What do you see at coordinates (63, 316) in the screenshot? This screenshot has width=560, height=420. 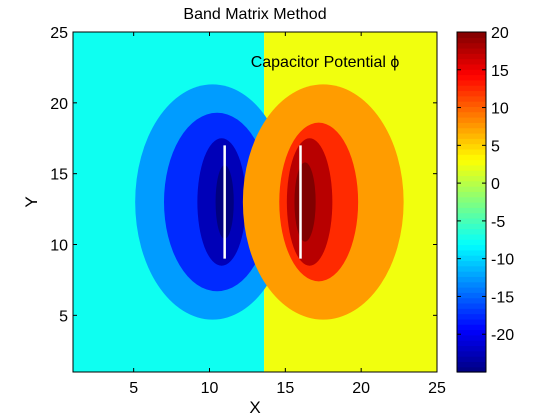 I see `y-tick-label: 5` at bounding box center [63, 316].